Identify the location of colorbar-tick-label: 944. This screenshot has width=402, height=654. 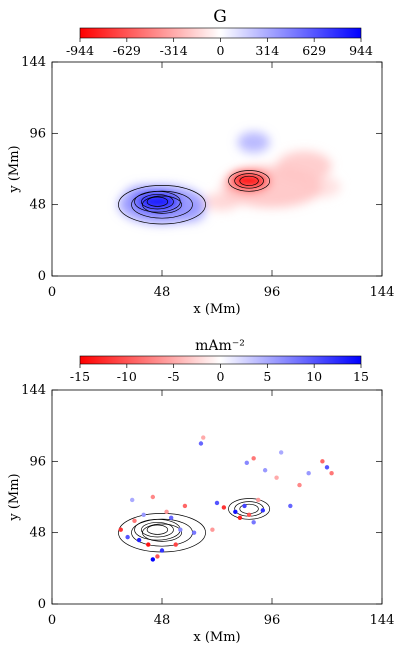
(361, 50).